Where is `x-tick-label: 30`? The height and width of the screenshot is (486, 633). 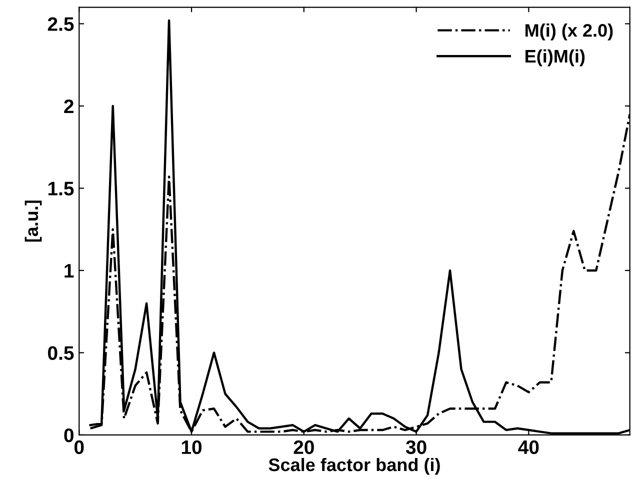 x-tick-label: 30 is located at coordinates (416, 447).